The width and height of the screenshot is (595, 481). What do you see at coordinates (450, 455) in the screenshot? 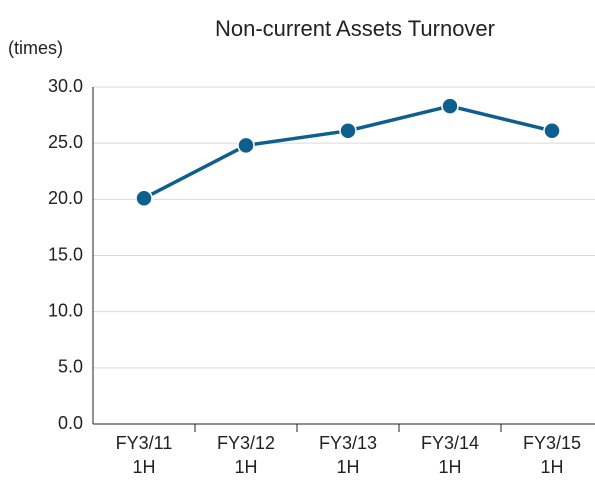
I see `x-tick-label: FY3/14 1H` at bounding box center [450, 455].